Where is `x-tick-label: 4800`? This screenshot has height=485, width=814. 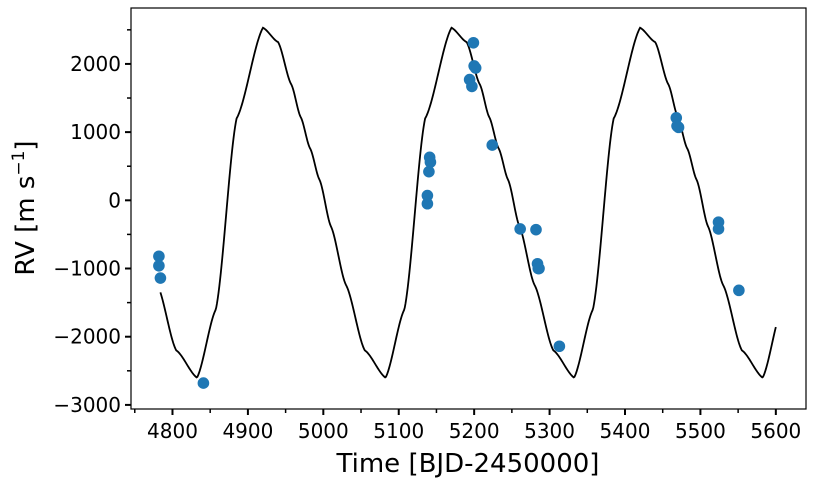 x-tick-label: 4800 is located at coordinates (172, 431).